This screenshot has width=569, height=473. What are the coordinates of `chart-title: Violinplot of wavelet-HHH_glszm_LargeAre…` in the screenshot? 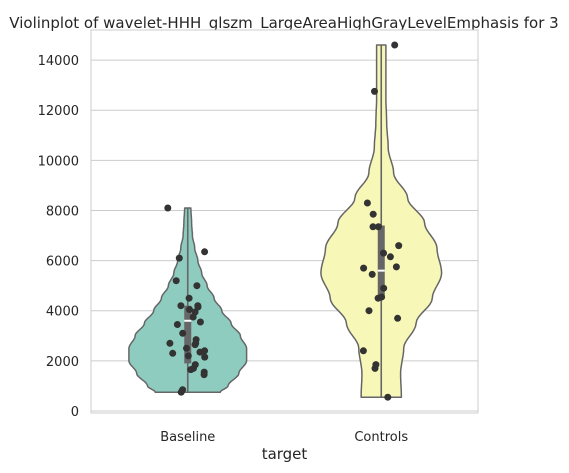 It's located at (283, 23).